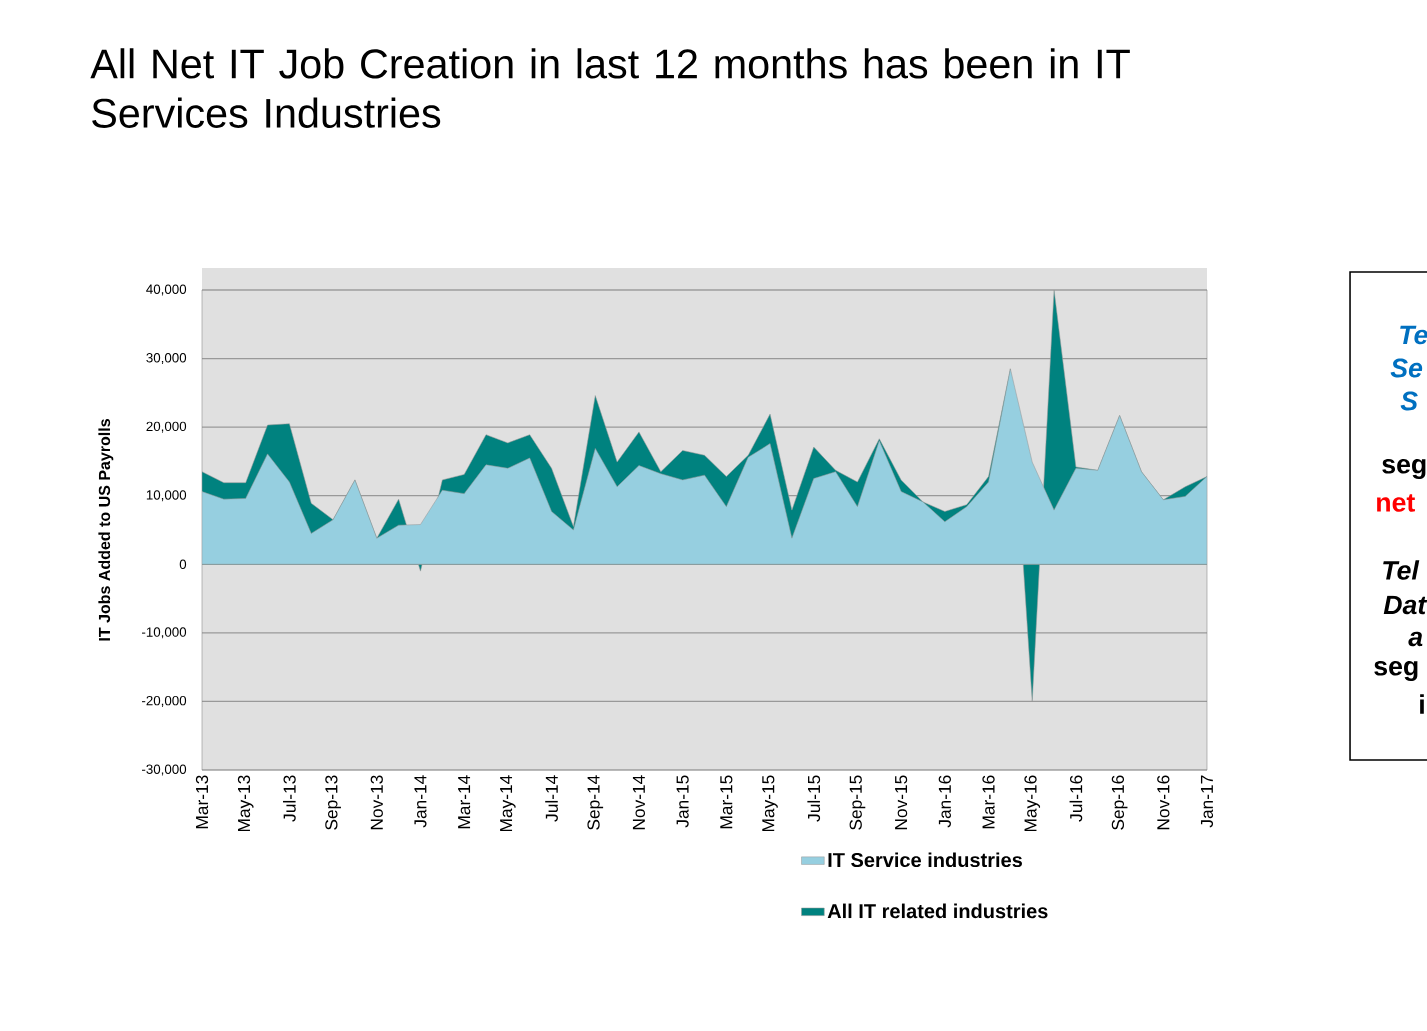 The width and height of the screenshot is (1427, 1031). What do you see at coordinates (1032, 803) in the screenshot?
I see `x-tick-label: May-16` at bounding box center [1032, 803].